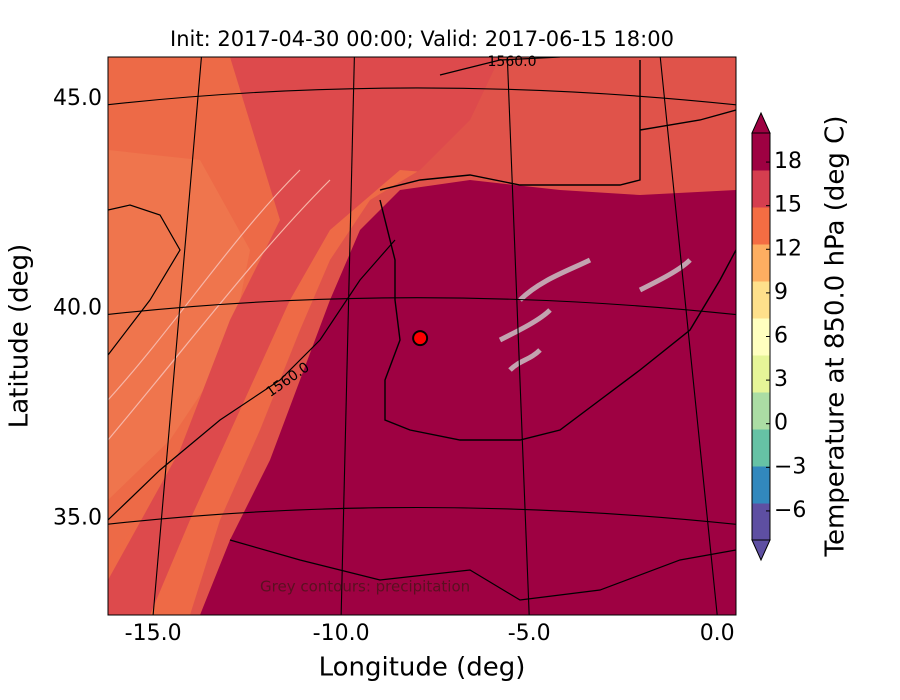  Describe the element at coordinates (77, 98) in the screenshot. I see `y-tick-label: 45.0` at that location.